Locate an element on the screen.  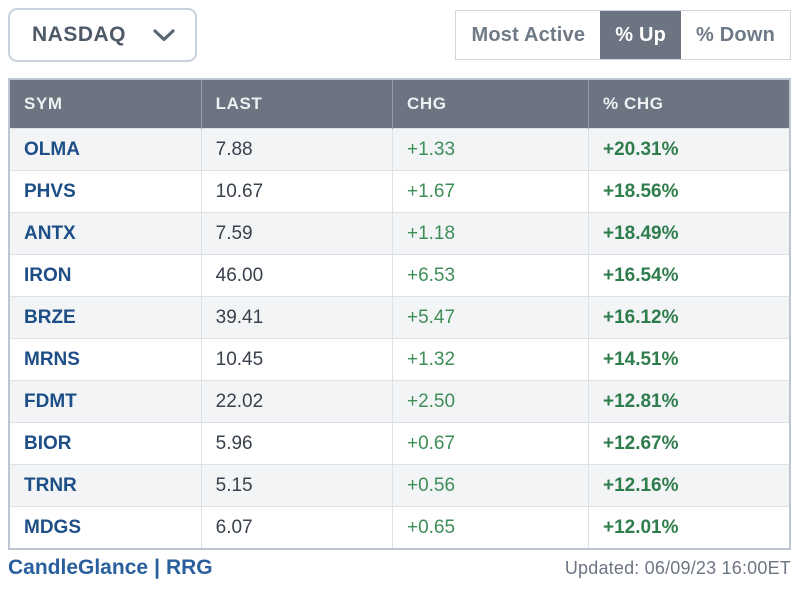
percent-change-cell: +14.51% is located at coordinates (689, 359).